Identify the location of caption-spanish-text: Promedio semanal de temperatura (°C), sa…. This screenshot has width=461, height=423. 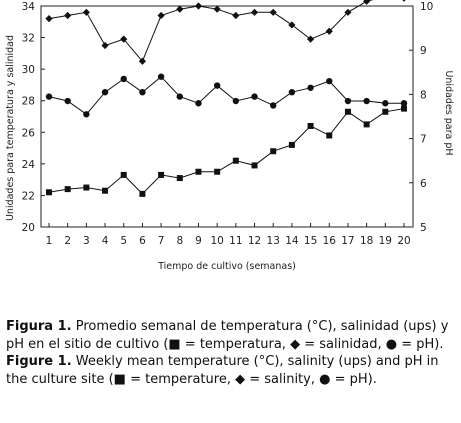
(227, 335).